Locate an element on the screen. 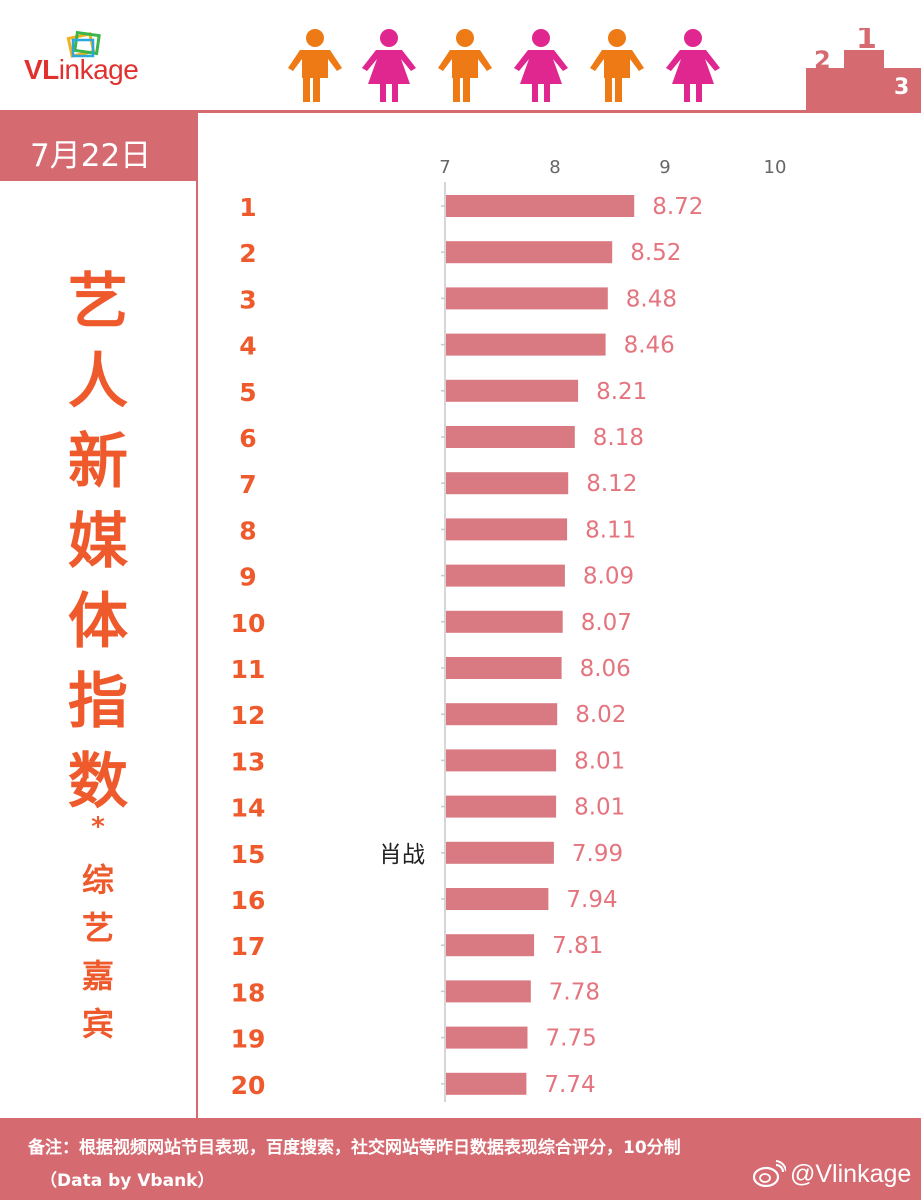 The height and width of the screenshot is (1200, 921). title-char: 指 is located at coordinates (98, 702).